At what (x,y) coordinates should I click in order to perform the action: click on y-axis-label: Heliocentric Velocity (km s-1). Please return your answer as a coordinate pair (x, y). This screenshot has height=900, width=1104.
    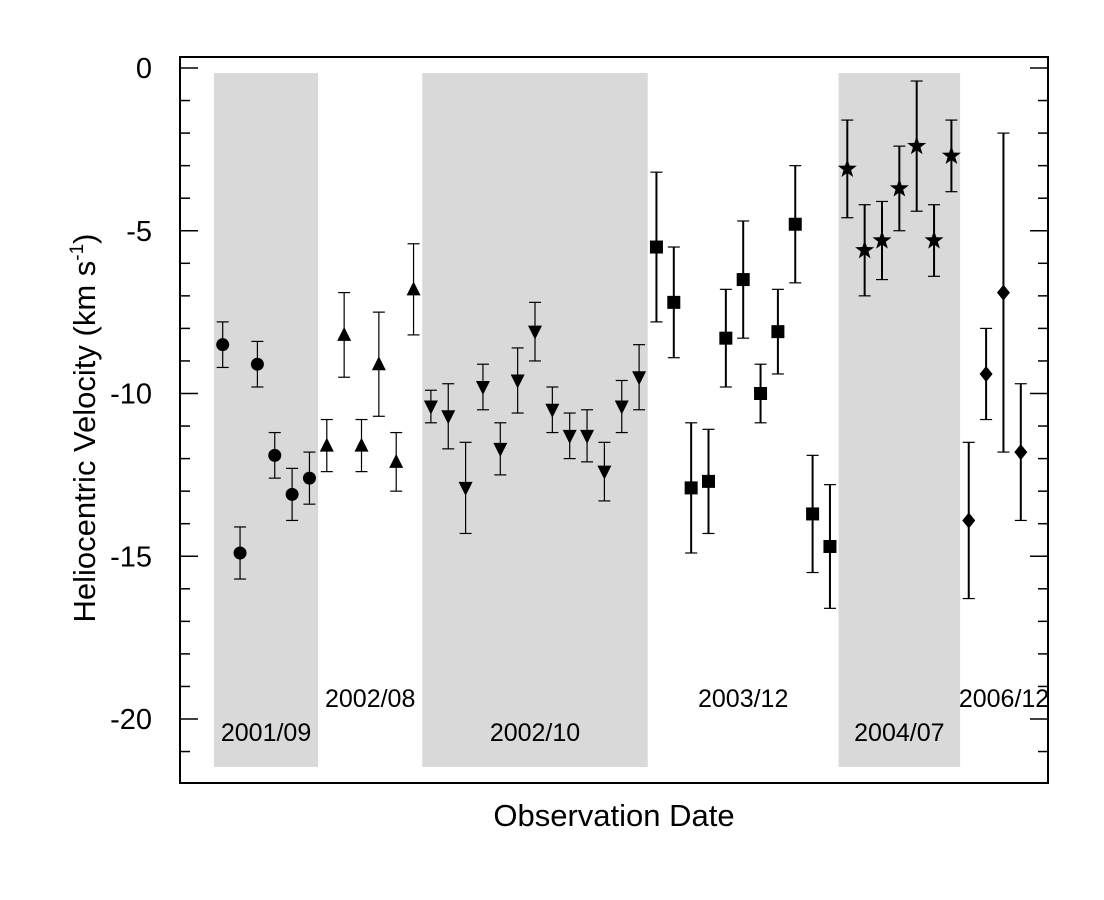
    Looking at the image, I should click on (84, 427).